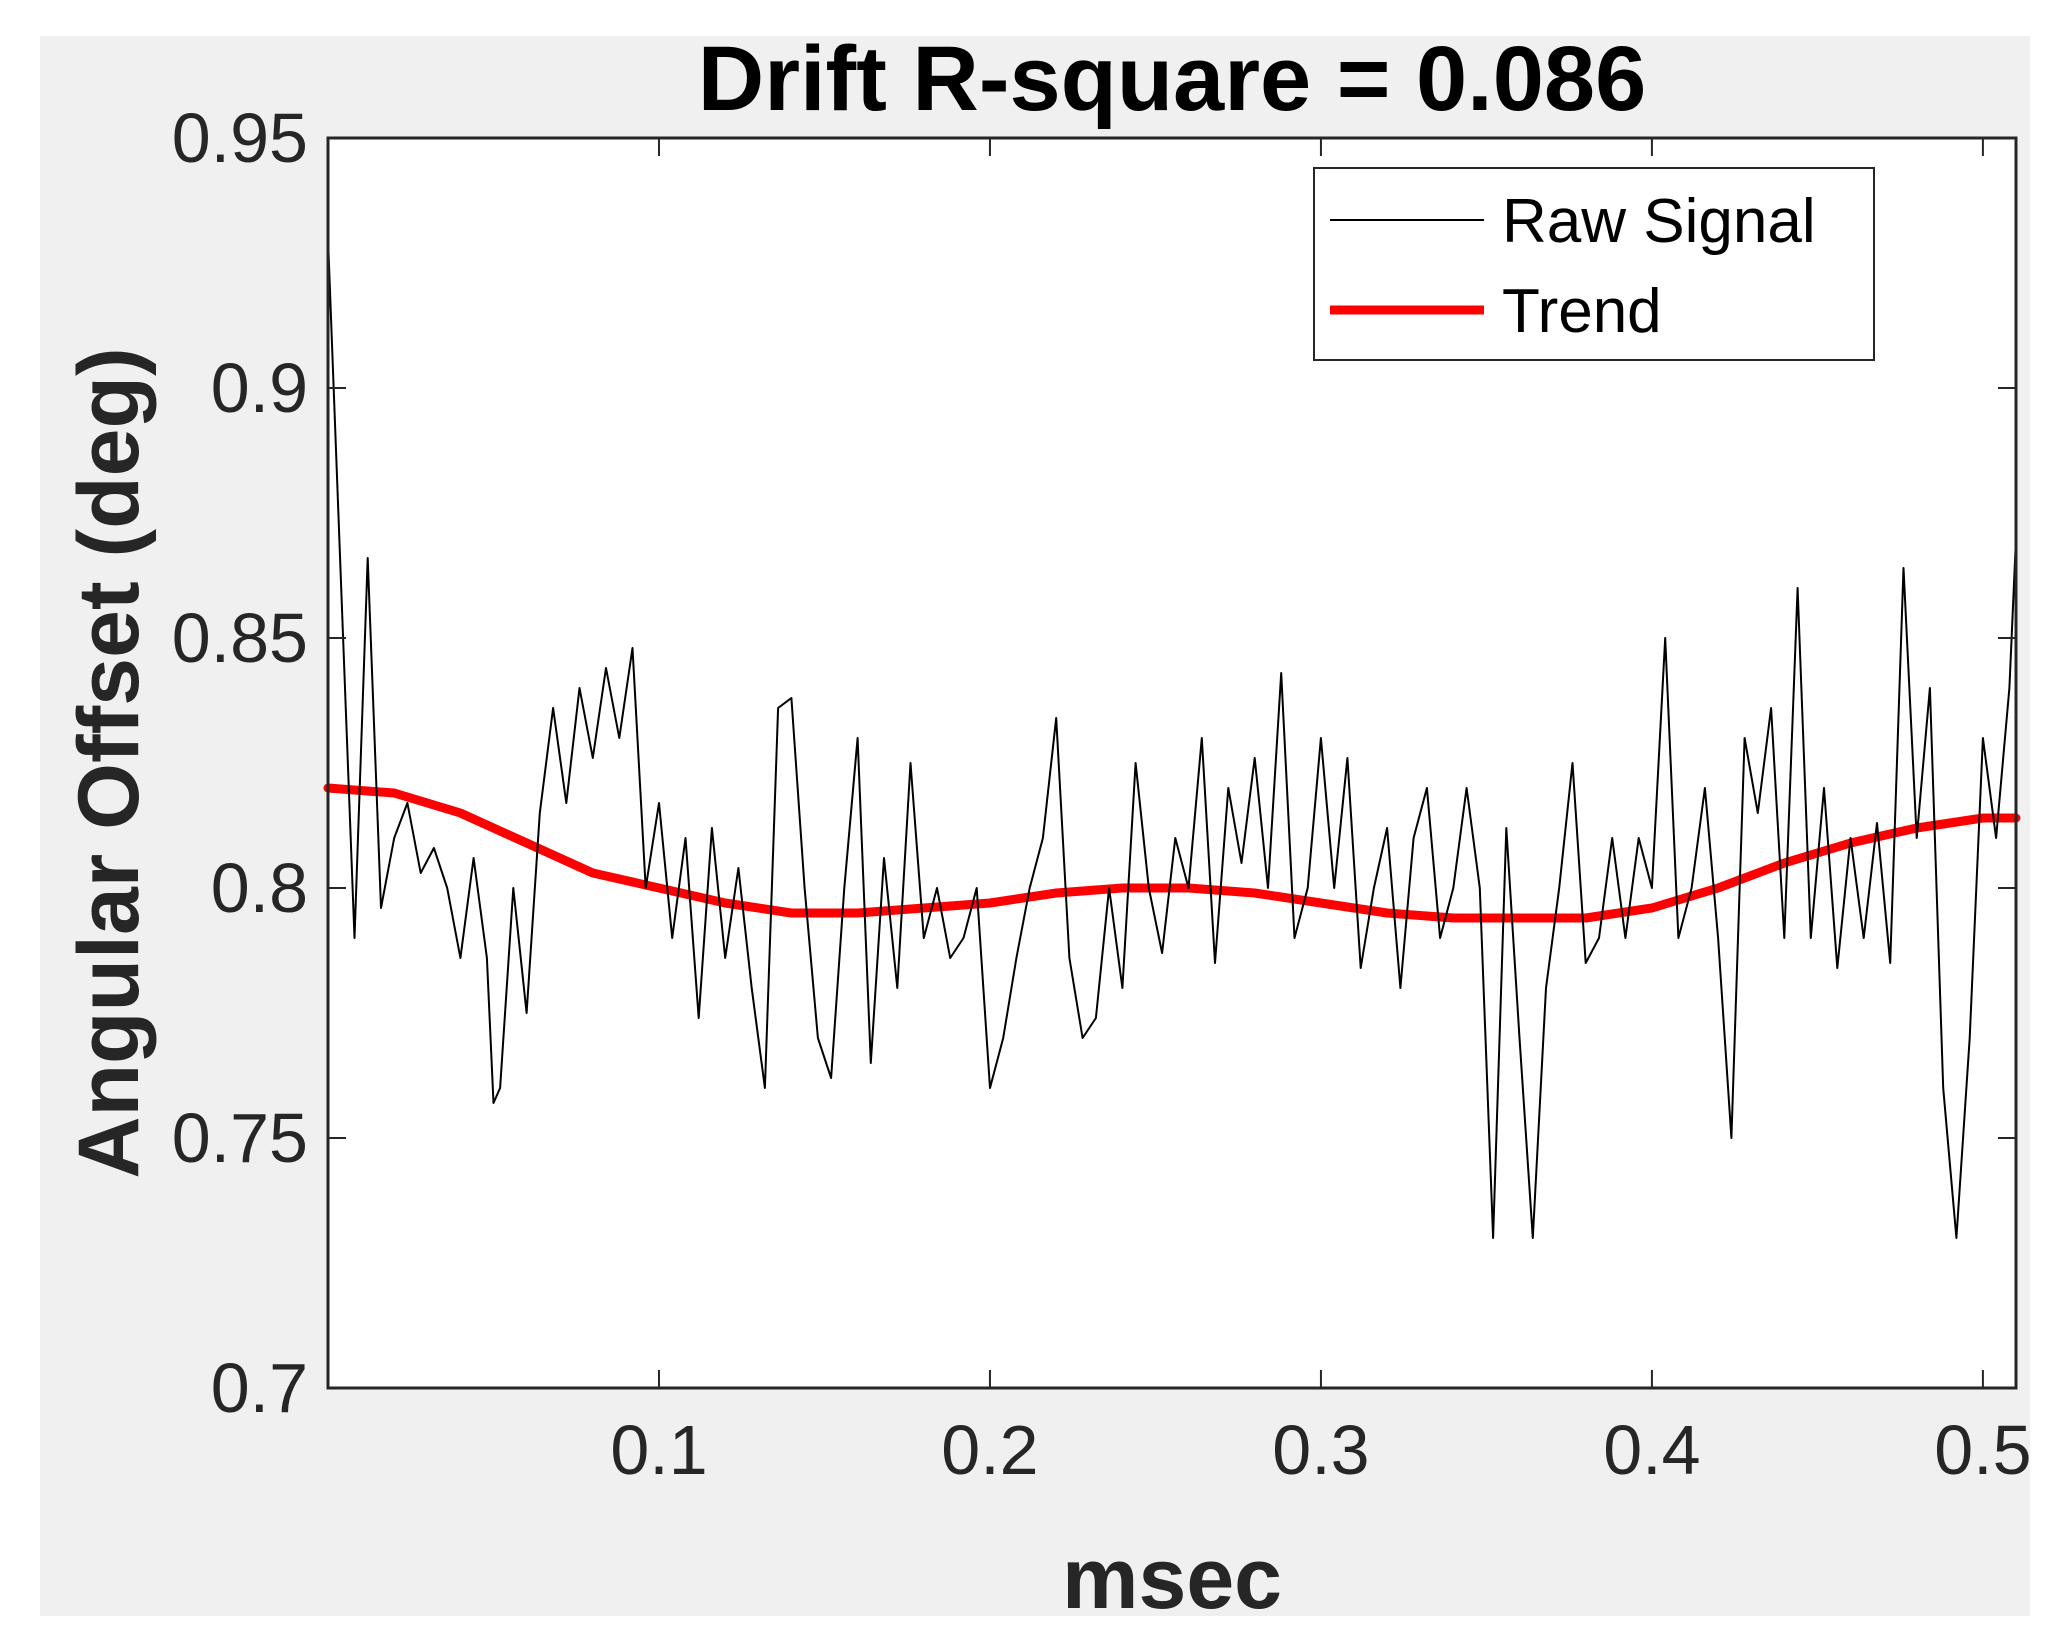  I want to click on y-axis-label: Angular Offset (deg), so click(109, 762).